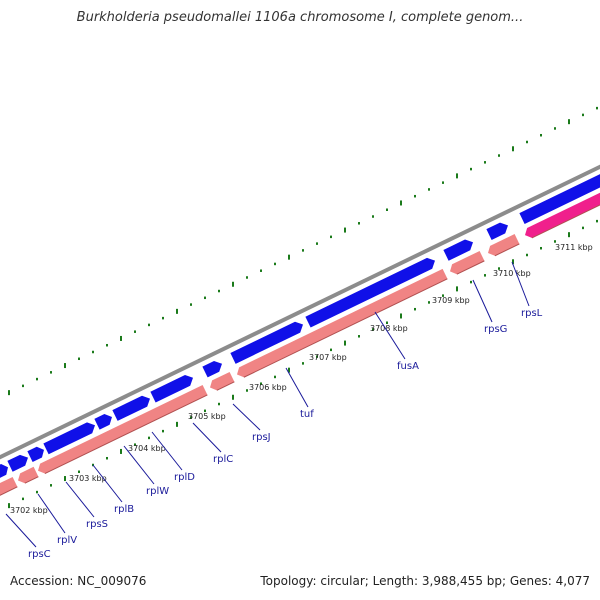 The width and height of the screenshot is (600, 600). I want to click on gene-label: rplV, so click(67, 540).